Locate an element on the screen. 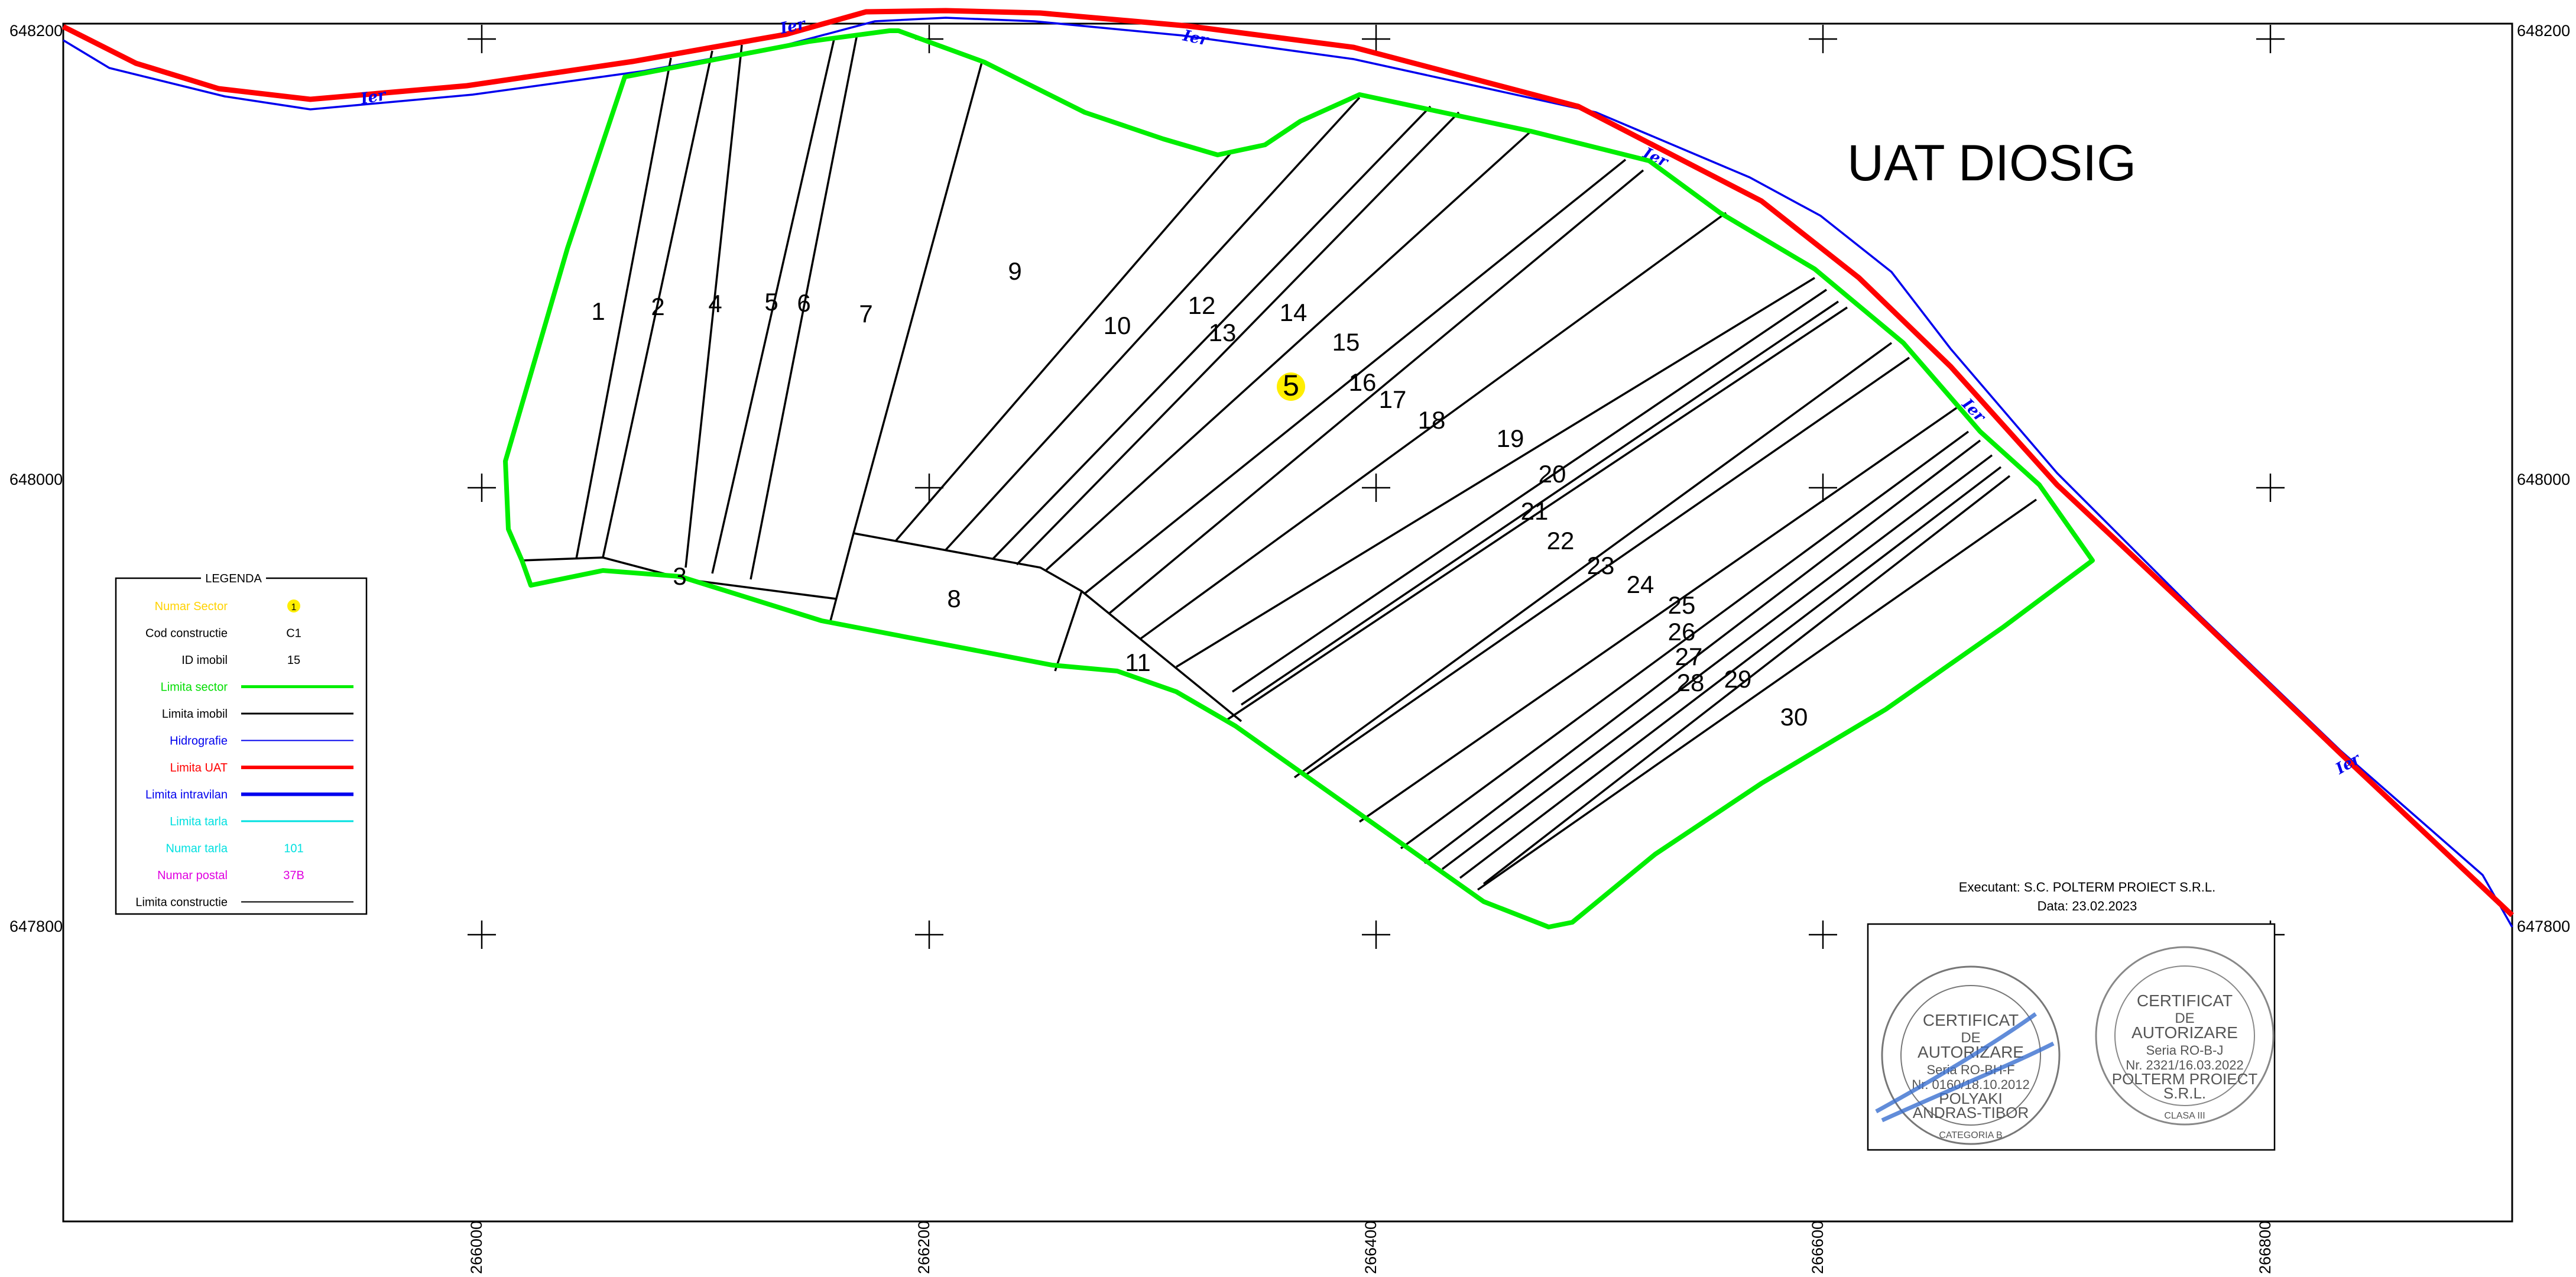 The width and height of the screenshot is (2576, 1277). legend-sample-text: 37B is located at coordinates (293, 875).